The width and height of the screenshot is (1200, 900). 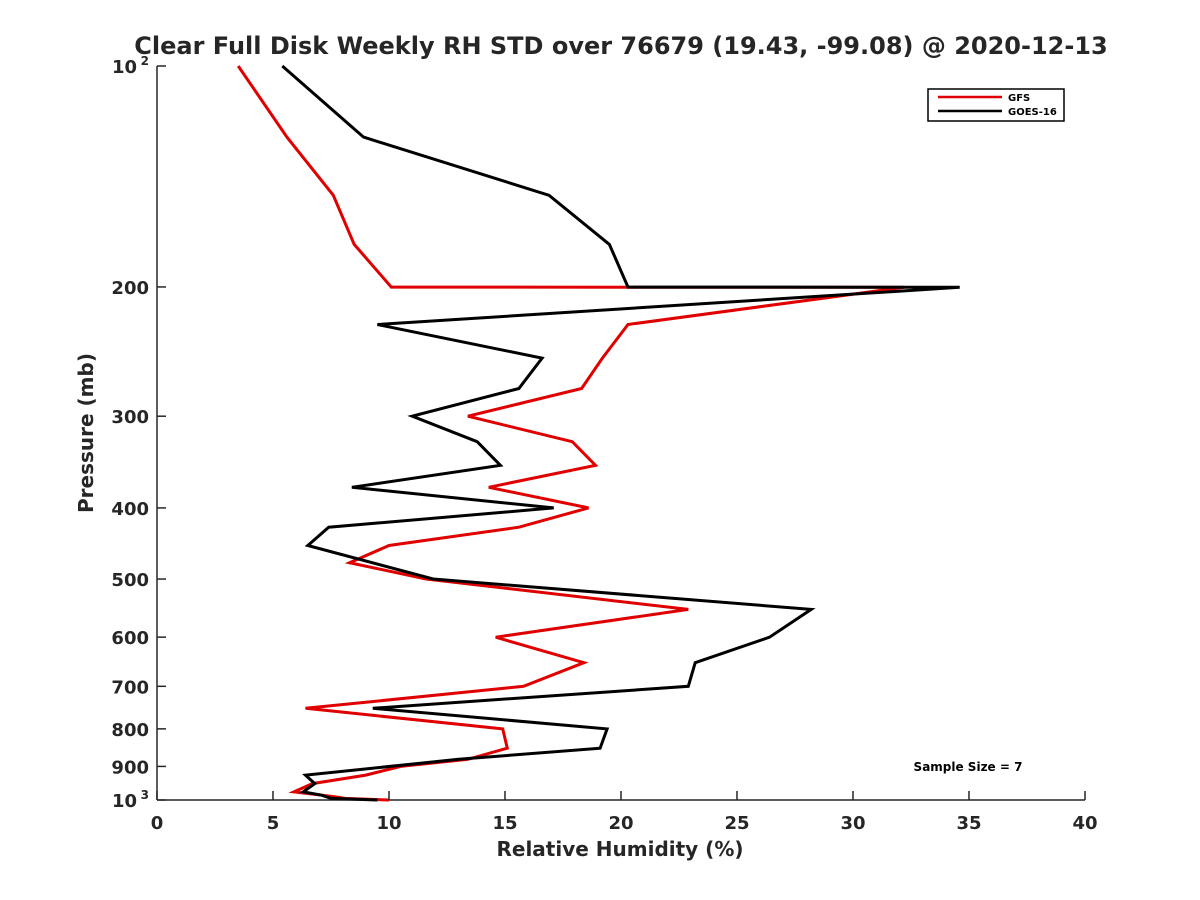 What do you see at coordinates (388, 823) in the screenshot?
I see `x-tick-label: 10` at bounding box center [388, 823].